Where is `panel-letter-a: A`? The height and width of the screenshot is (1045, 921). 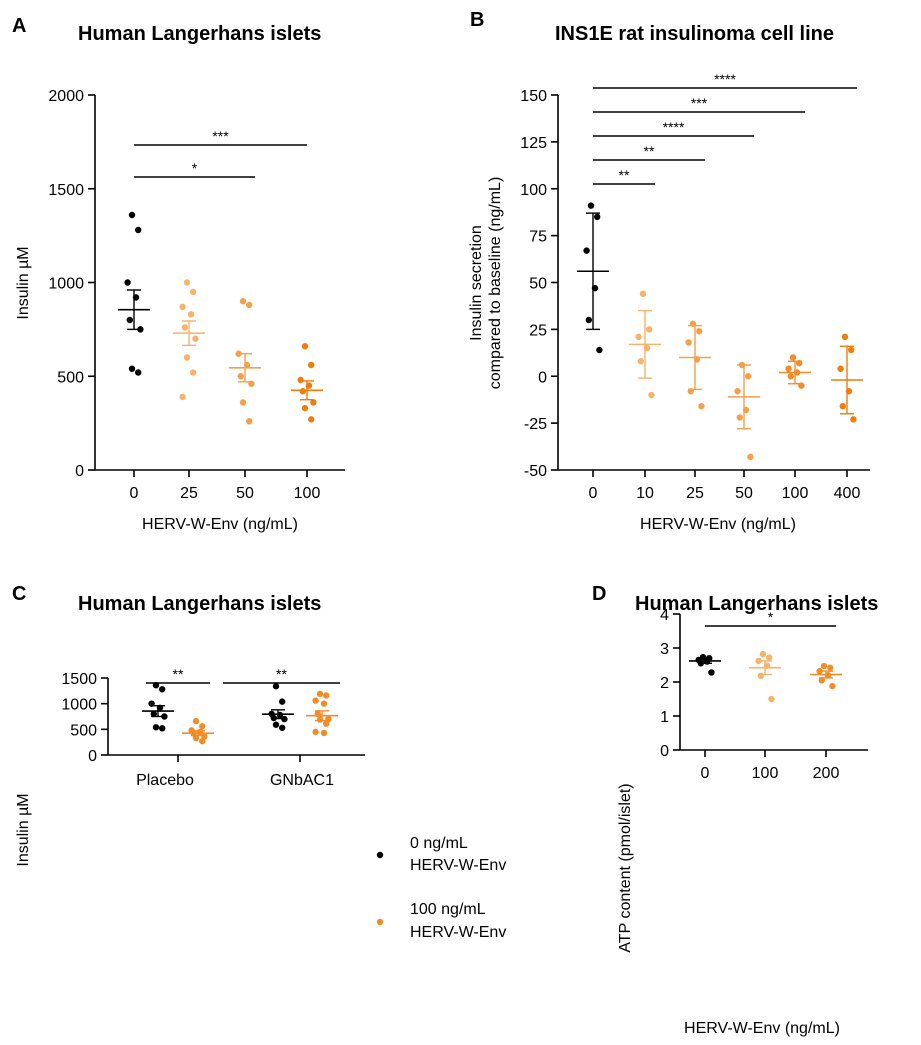 panel-letter-a: A is located at coordinates (19, 26).